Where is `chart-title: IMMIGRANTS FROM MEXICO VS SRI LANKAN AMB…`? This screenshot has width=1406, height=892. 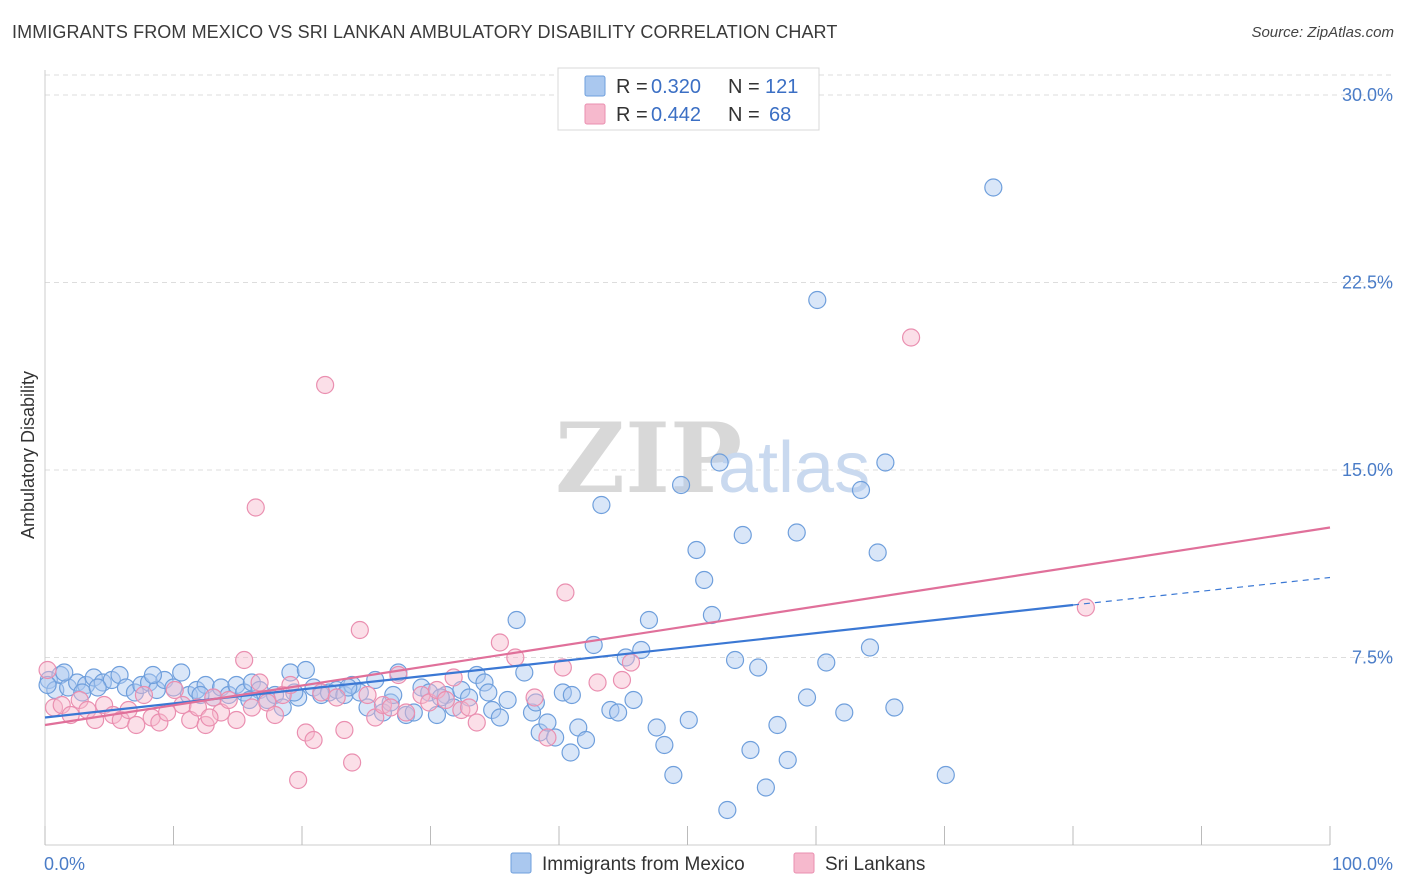 chart-title: IMMIGRANTS FROM MEXICO VS SRI LANKAN AMB… is located at coordinates (425, 32).